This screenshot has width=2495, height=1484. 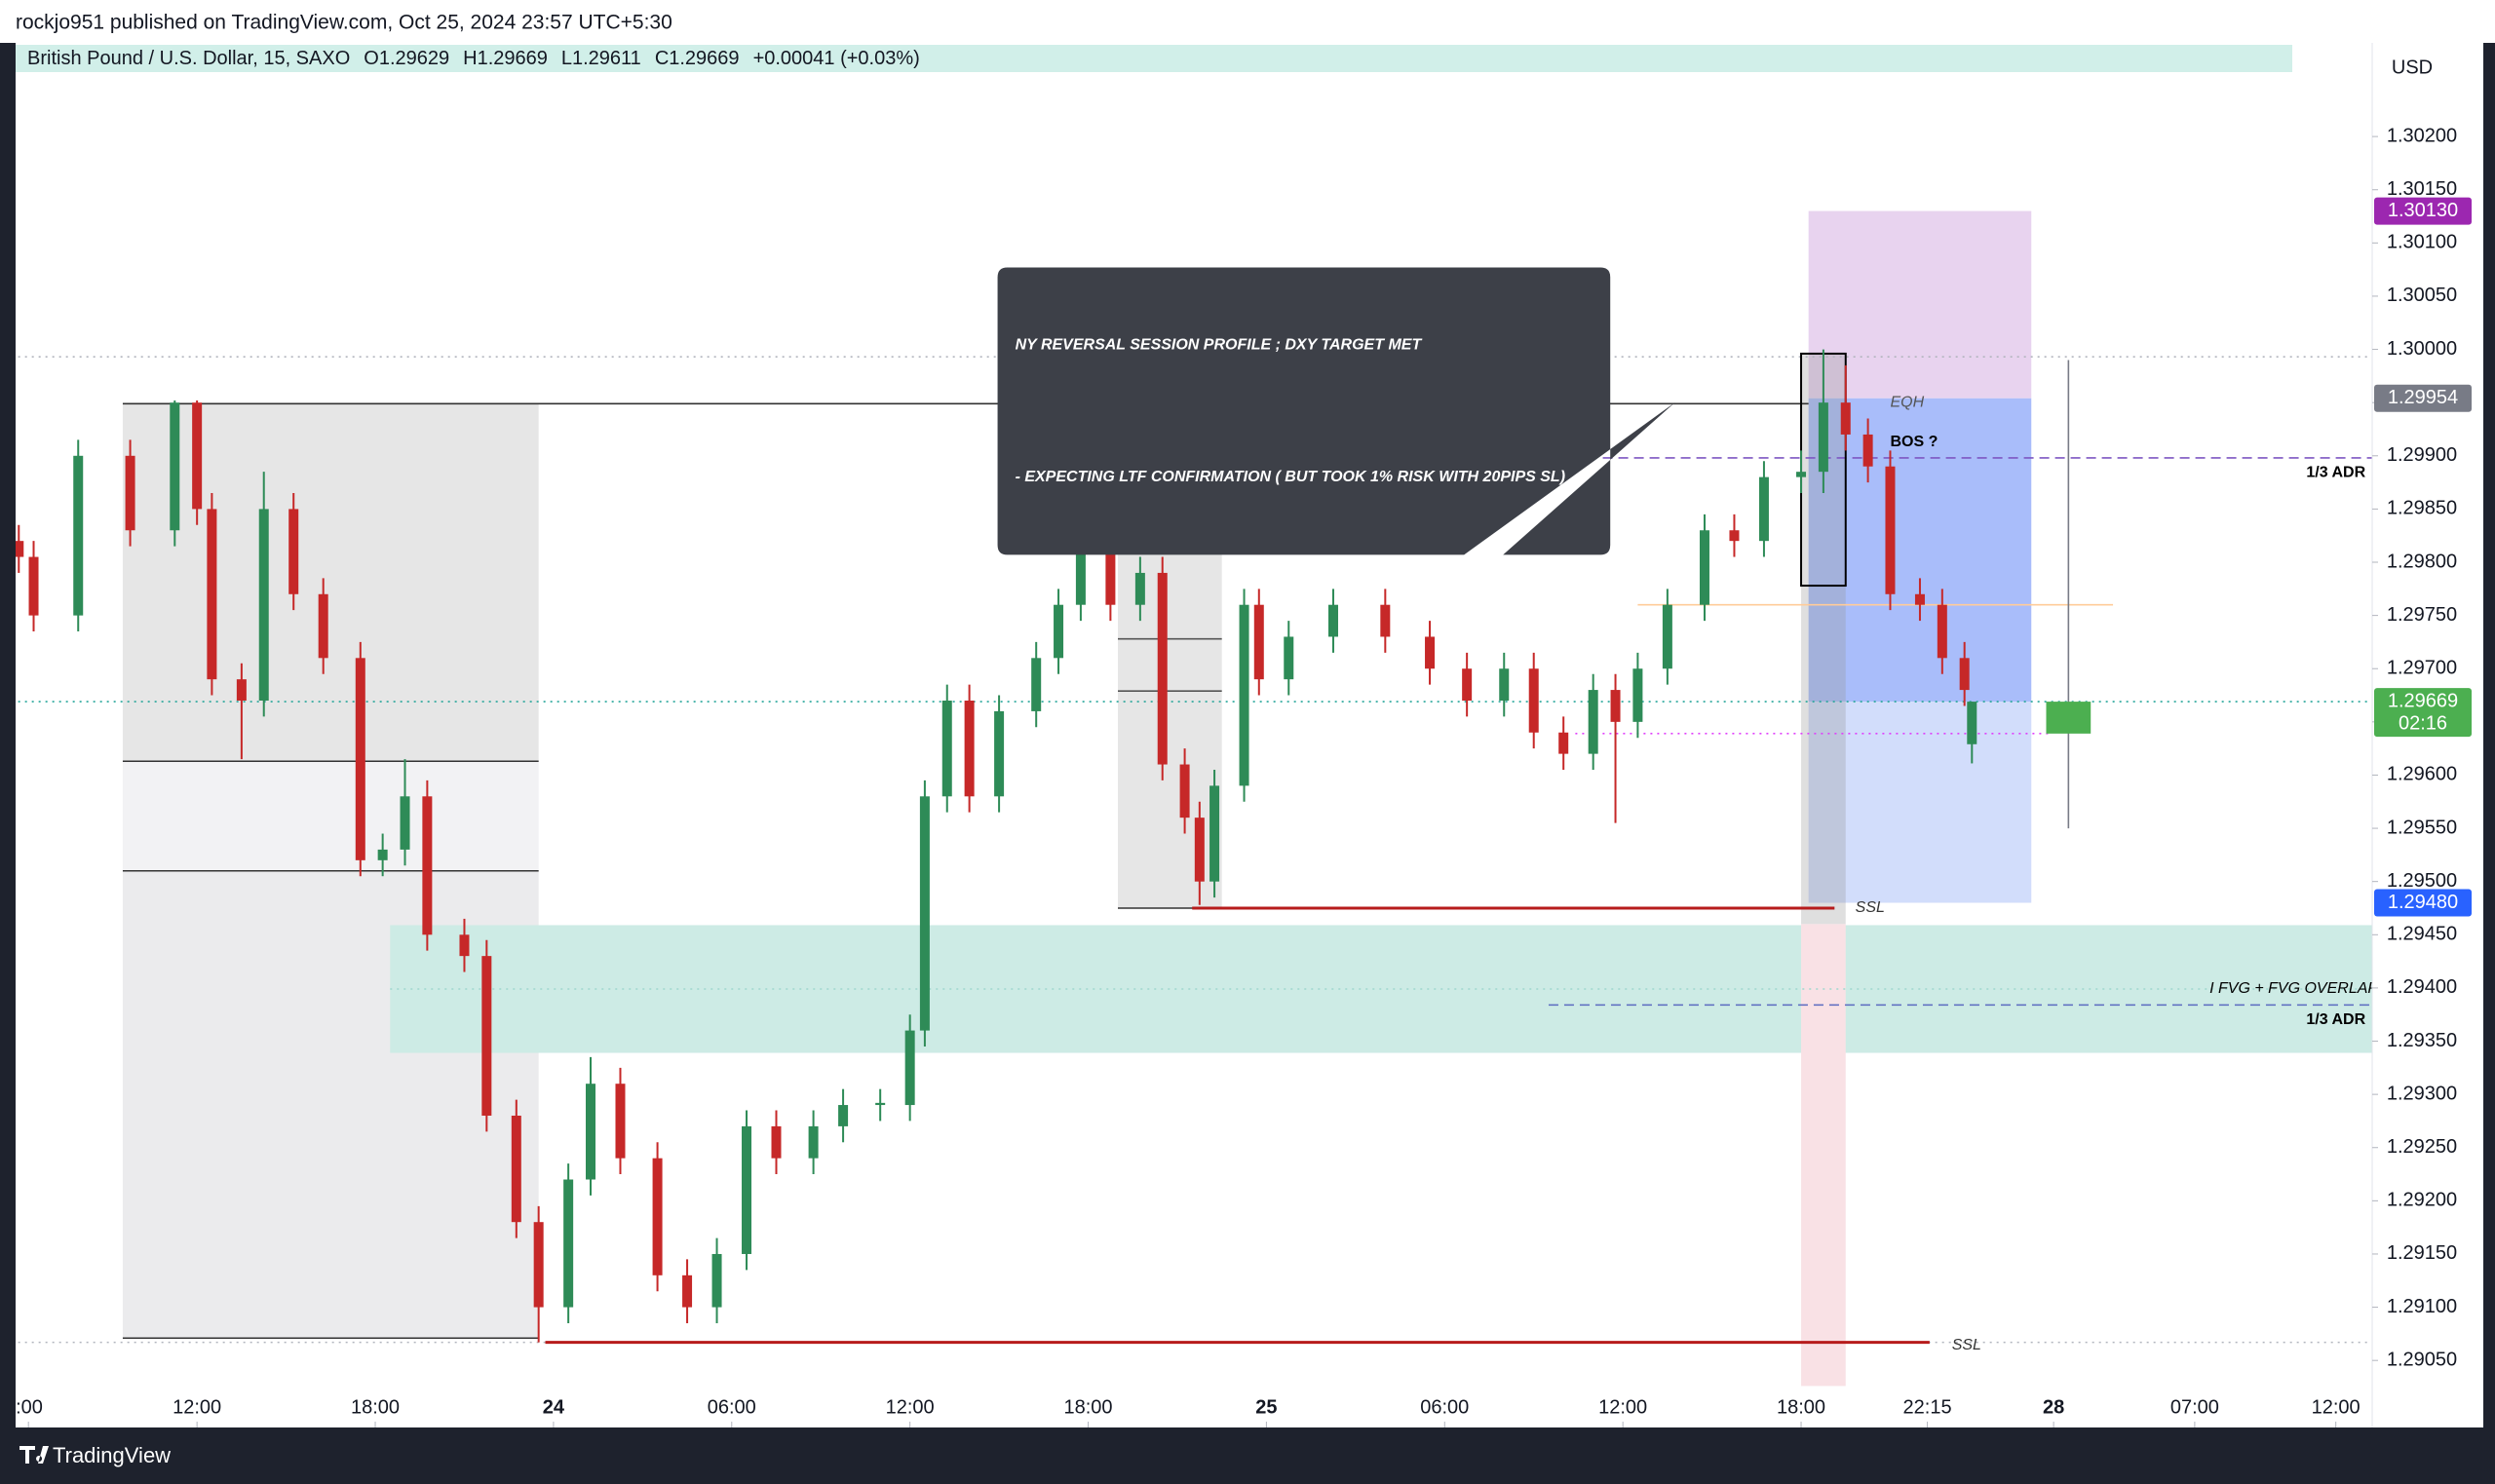 I want to click on x-tick-label: 12:00, so click(x=1622, y=1407).